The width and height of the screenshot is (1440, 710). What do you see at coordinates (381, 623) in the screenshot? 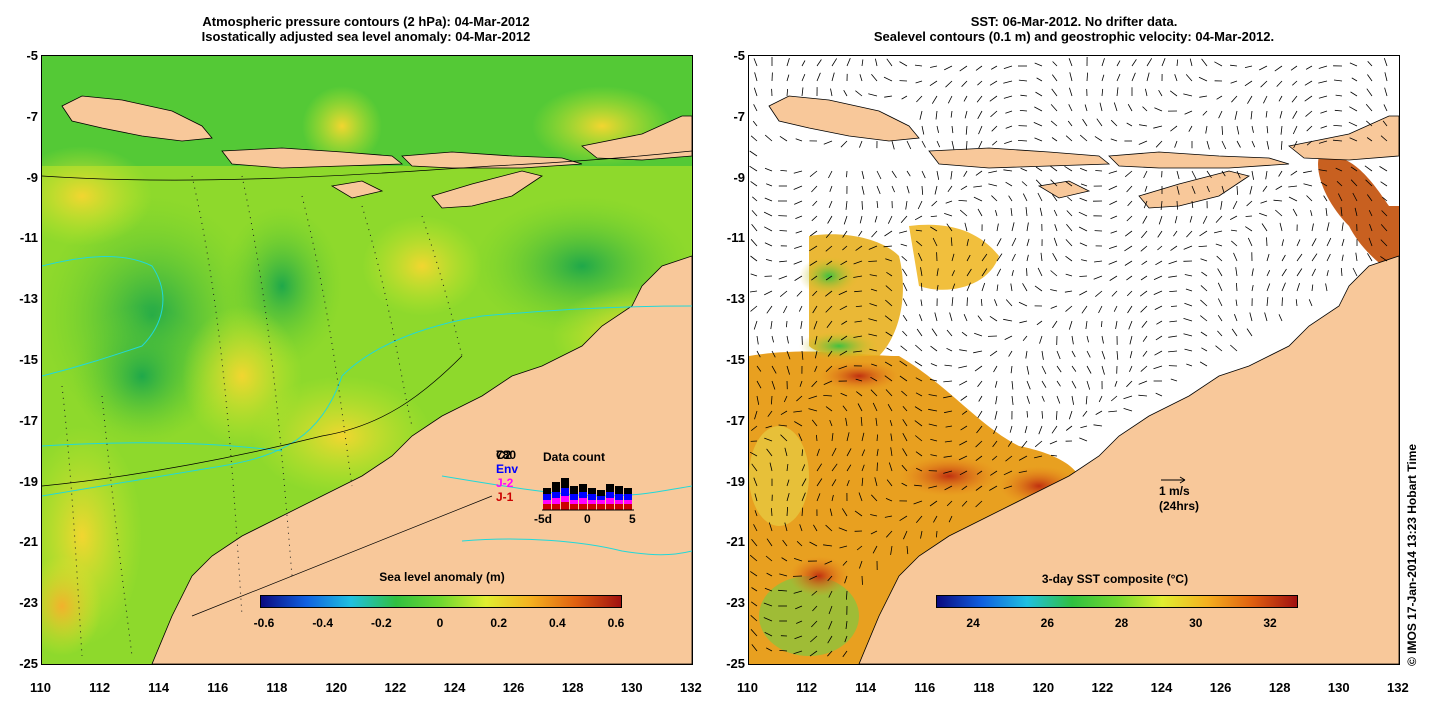
I see `left-colorbar-tick: -0.2` at bounding box center [381, 623].